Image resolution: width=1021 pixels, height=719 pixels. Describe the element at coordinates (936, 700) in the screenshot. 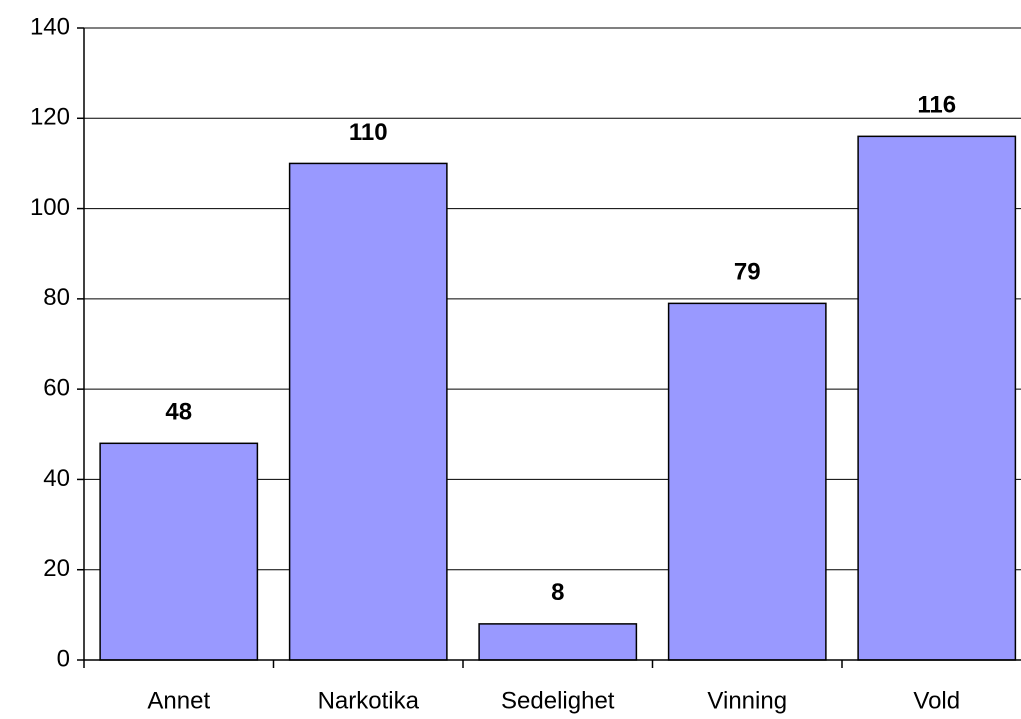

I see `x-tick-label: Vold` at that location.